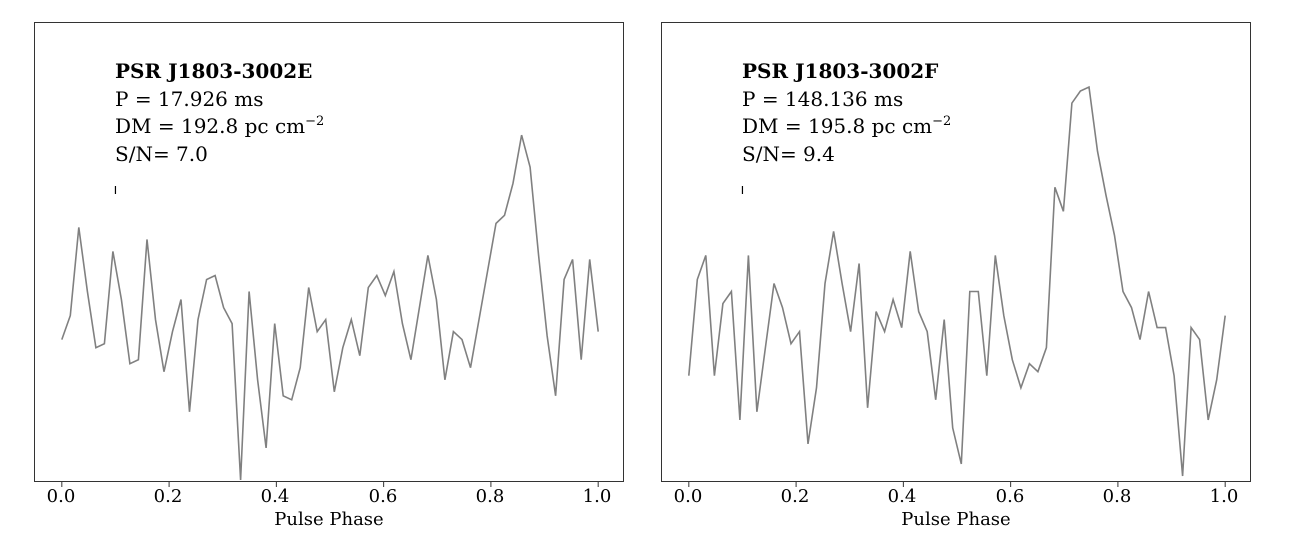 This screenshot has width=1298, height=547. Describe the element at coordinates (788, 153) in the screenshot. I see `snr-label: S/N= 9.4` at that location.